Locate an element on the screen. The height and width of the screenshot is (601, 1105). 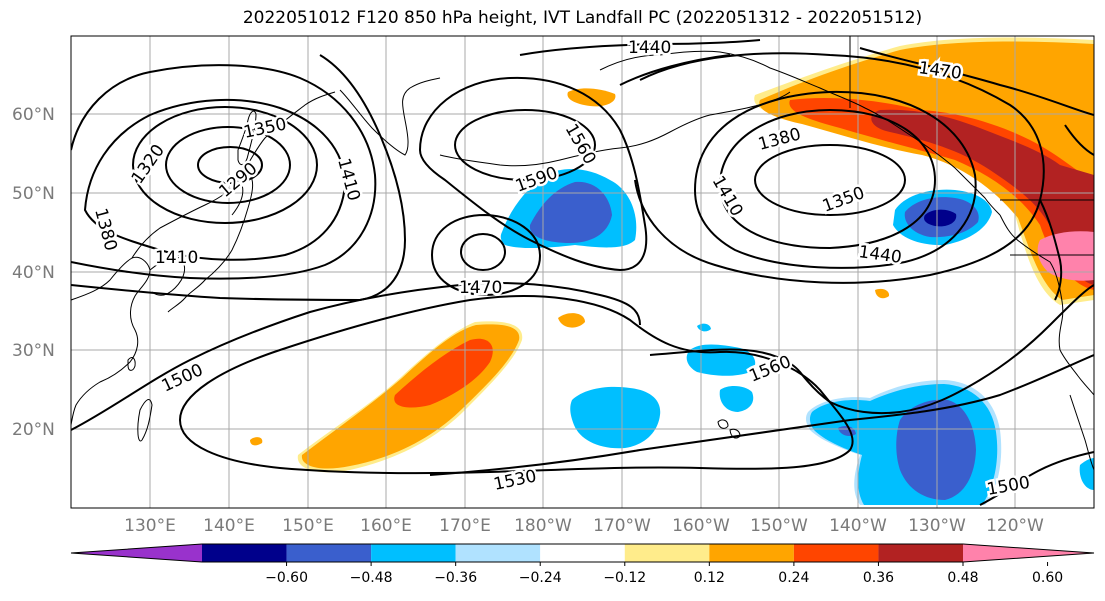
coastline-alaska is located at coordinates (800, 133).